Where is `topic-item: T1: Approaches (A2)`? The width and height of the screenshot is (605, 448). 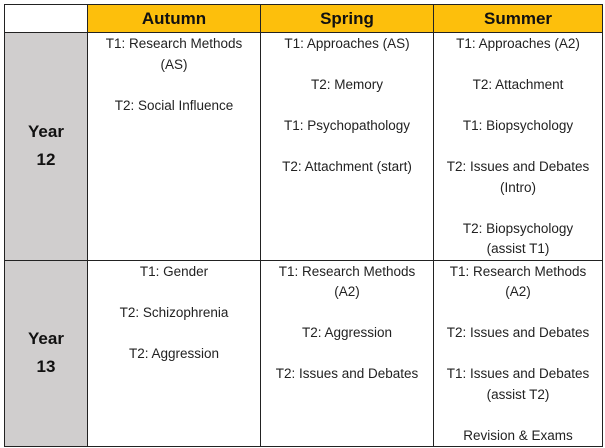 topic-item: T1: Approaches (A2) is located at coordinates (518, 44).